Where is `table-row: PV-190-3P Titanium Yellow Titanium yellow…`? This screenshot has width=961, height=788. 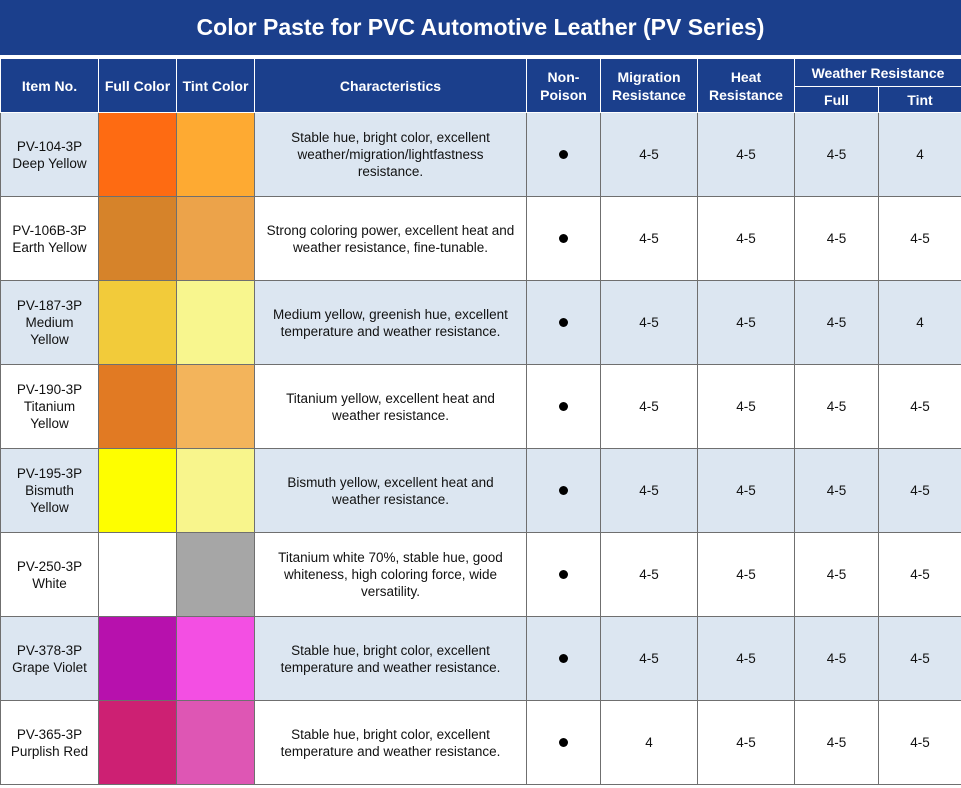 table-row: PV-190-3P Titanium Yellow Titanium yellow… is located at coordinates (480, 406).